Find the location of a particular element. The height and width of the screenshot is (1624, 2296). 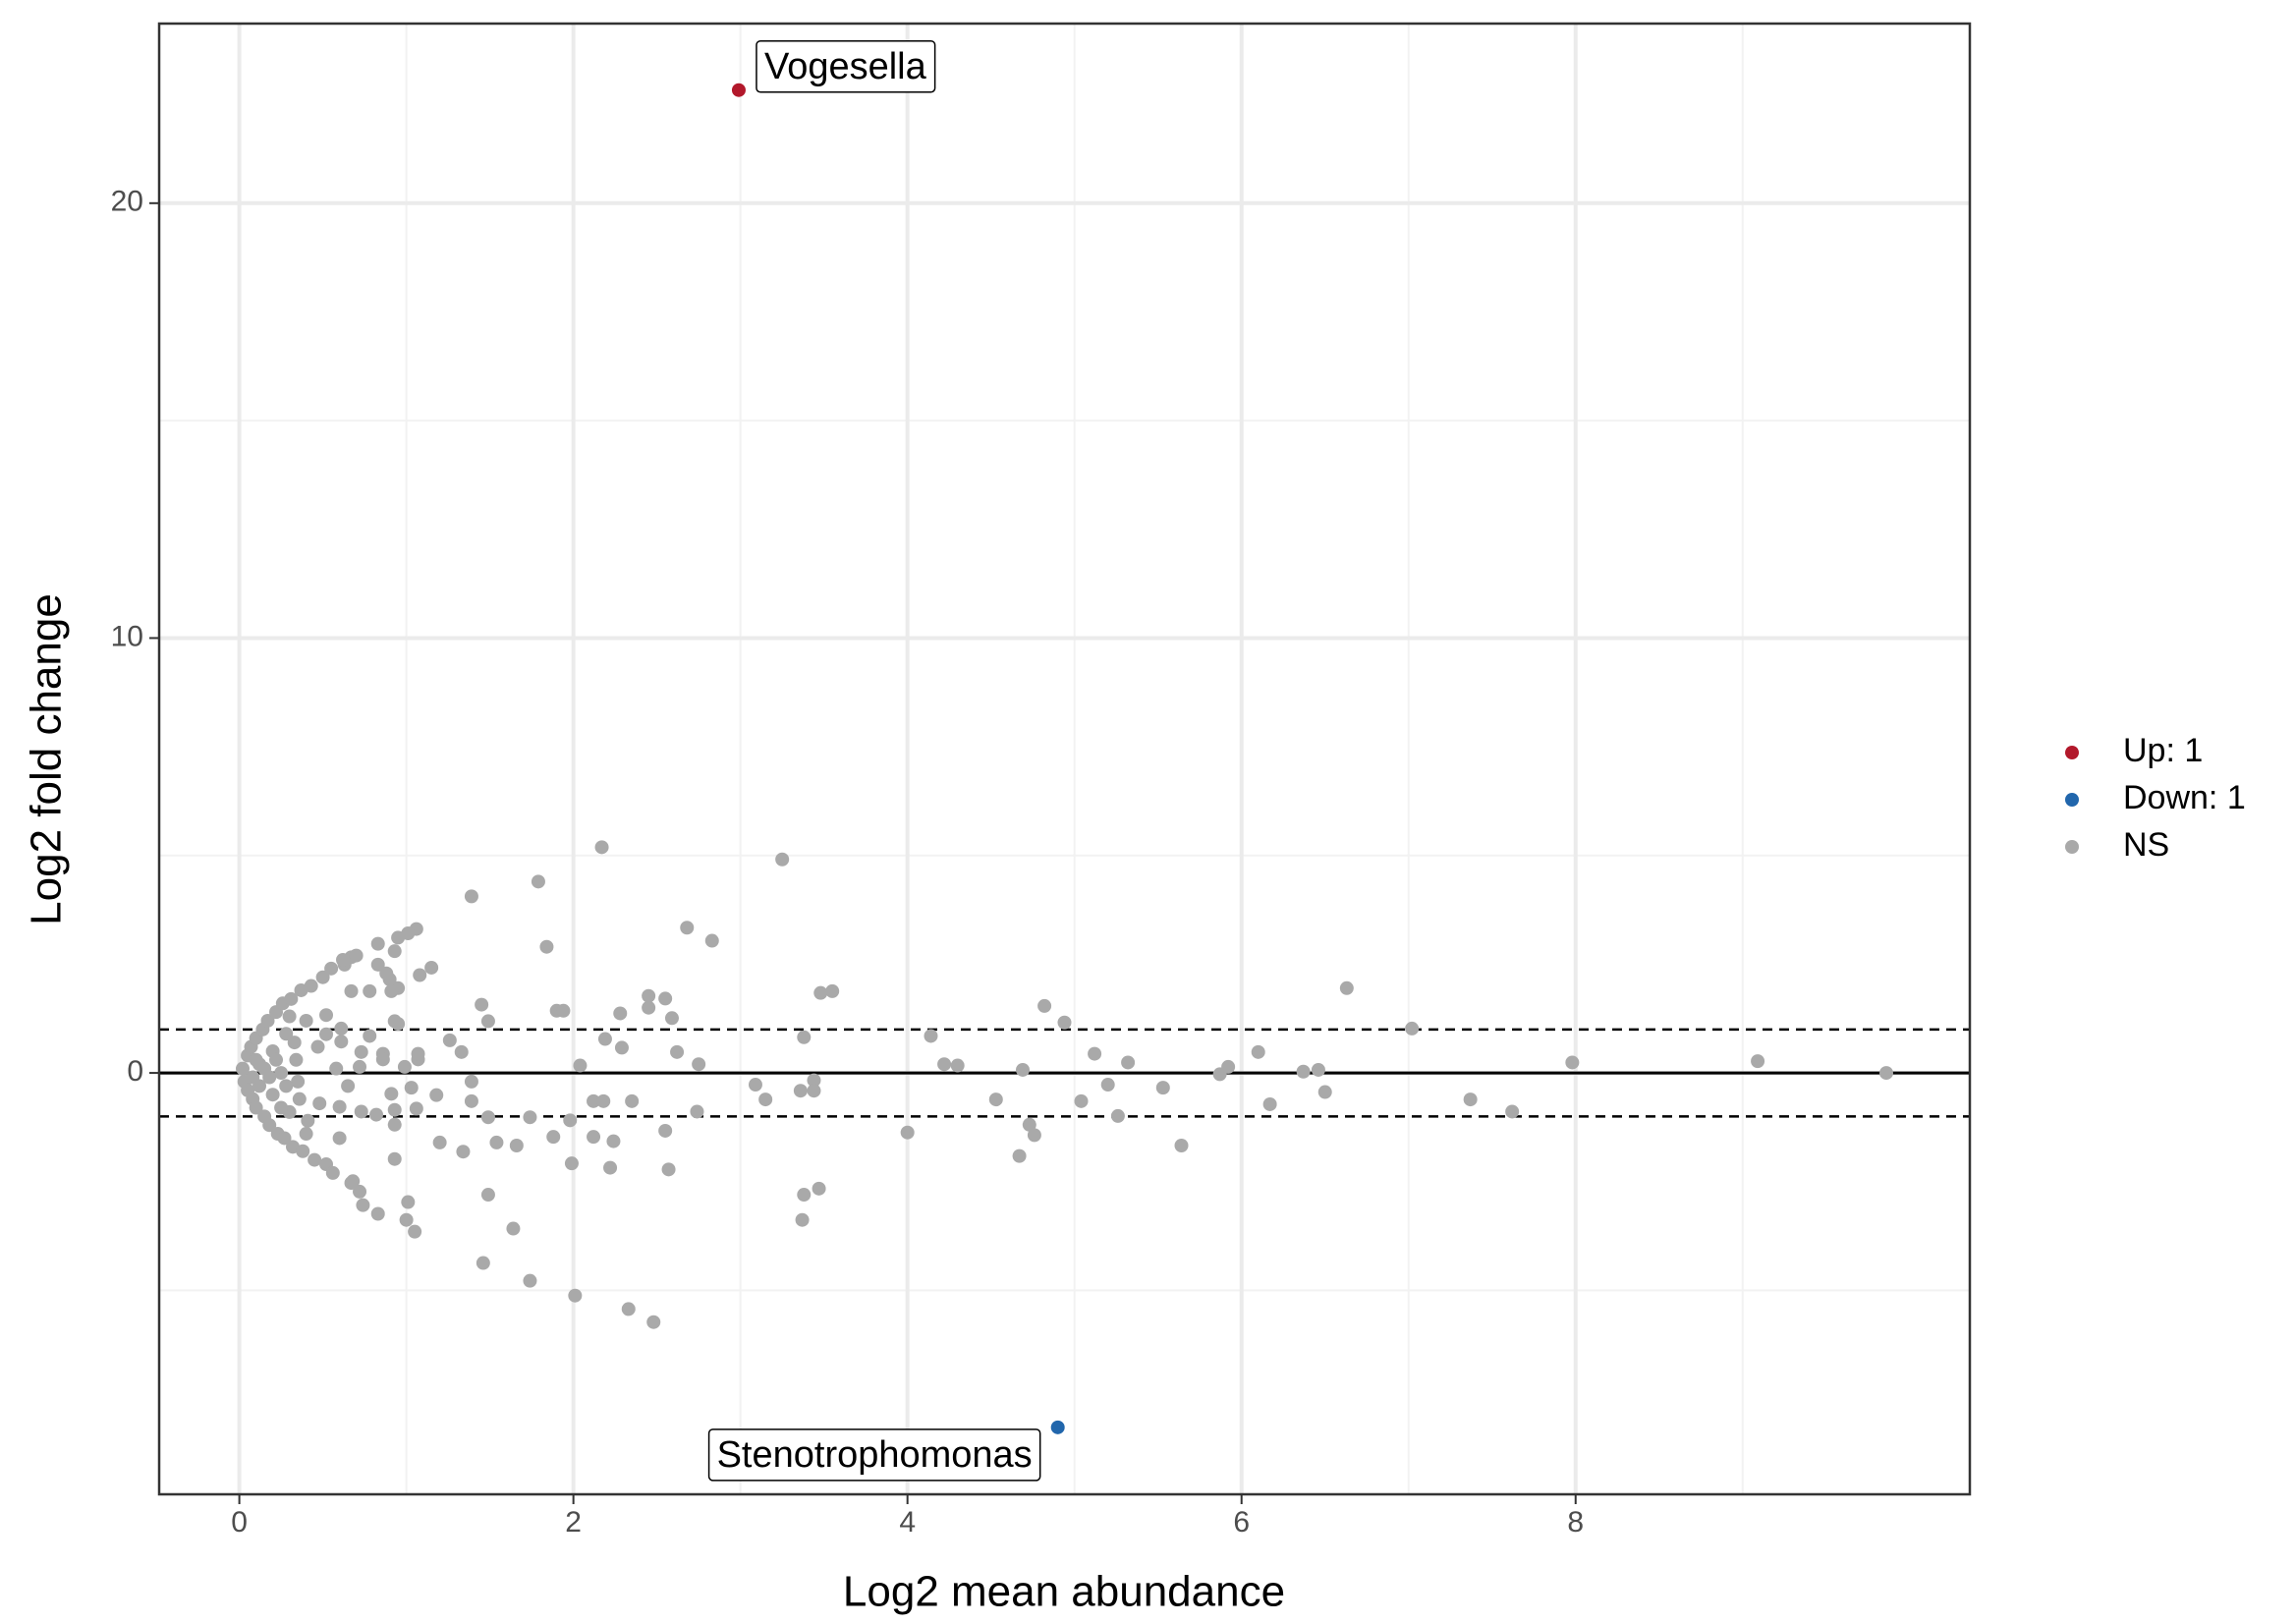

label-box is located at coordinates (846, 66).